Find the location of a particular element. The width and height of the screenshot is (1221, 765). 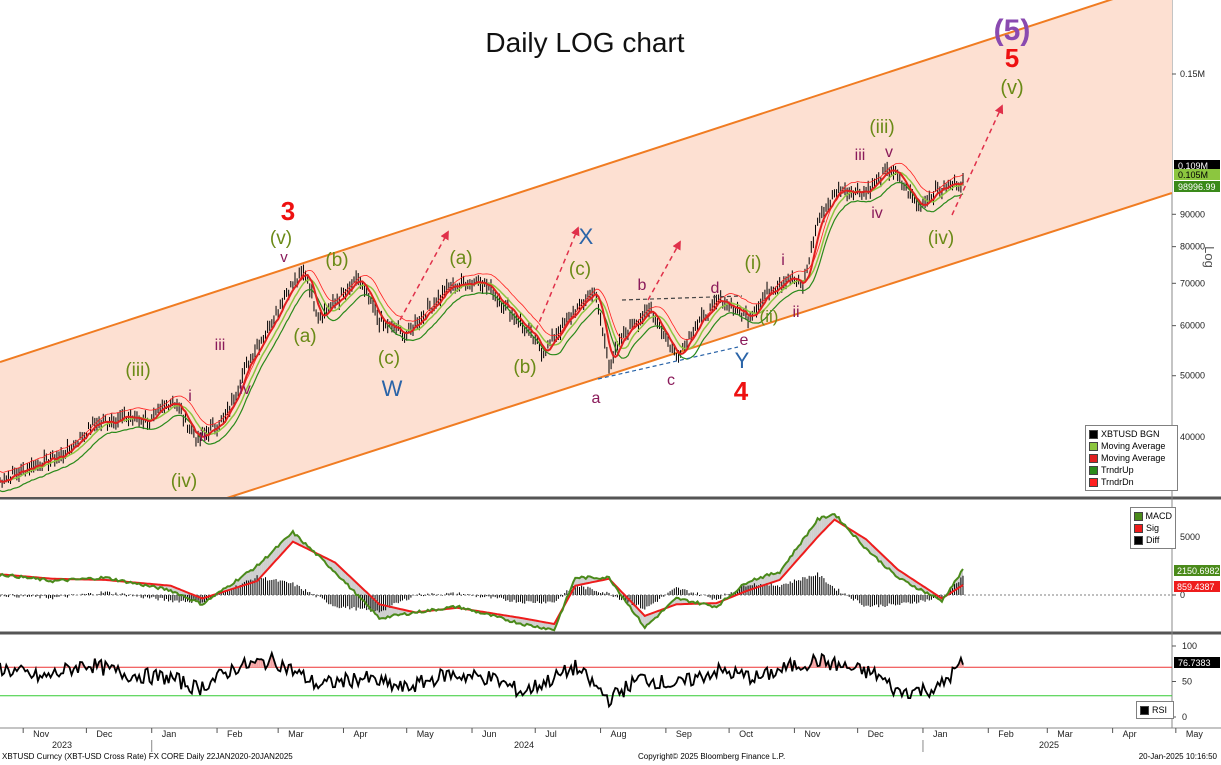

legend-label: MACD is located at coordinates (1159, 516).